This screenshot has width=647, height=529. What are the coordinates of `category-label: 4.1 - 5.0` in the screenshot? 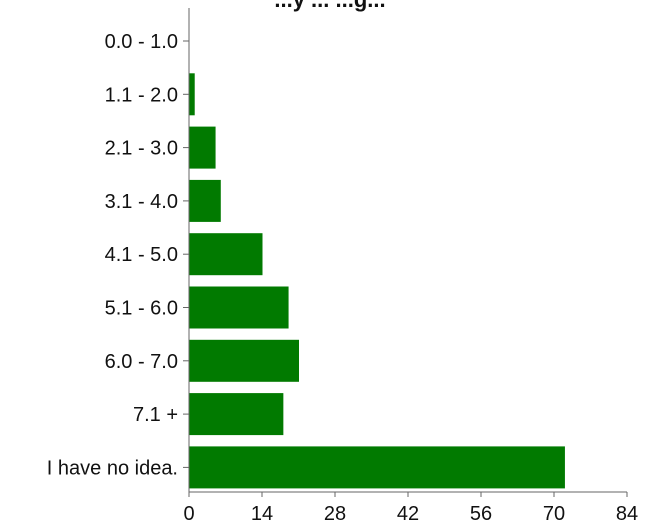 It's located at (141, 255).